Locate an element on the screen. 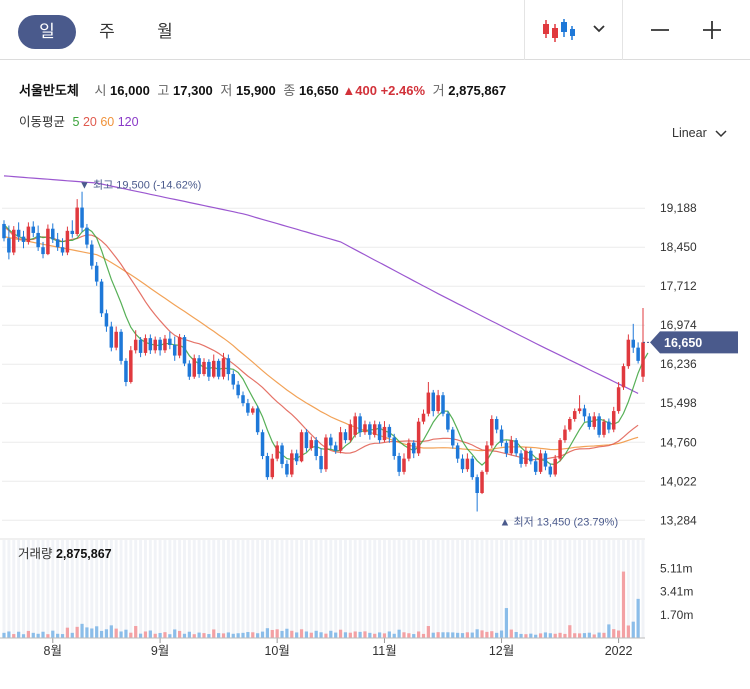 The width and height of the screenshot is (750, 689). change-value: 400 is located at coordinates (366, 90).